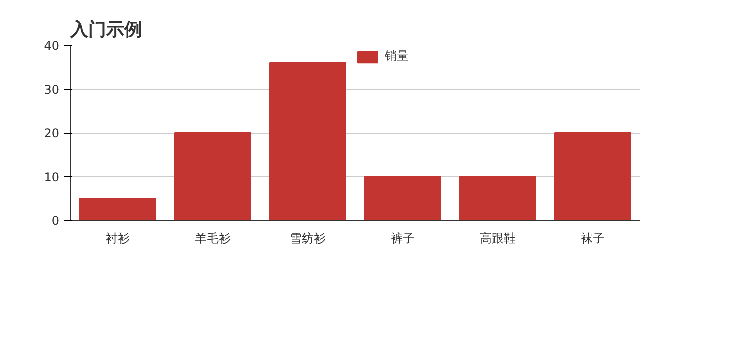  Describe the element at coordinates (498, 239) in the screenshot. I see `x-tick-label: 高跟鞋` at that location.